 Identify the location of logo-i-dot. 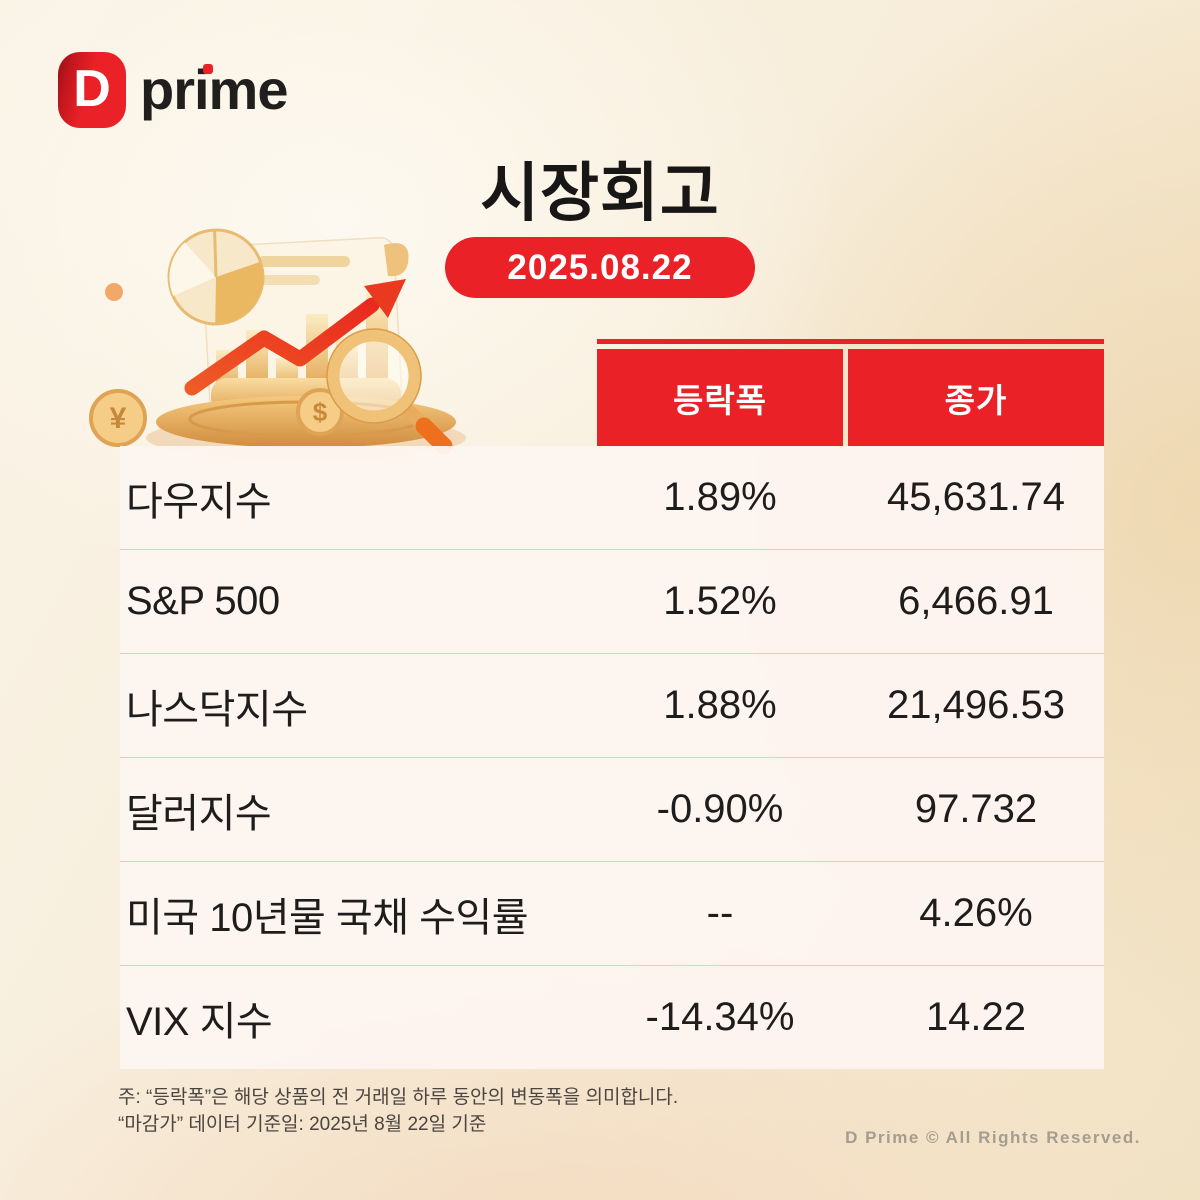
(208, 69).